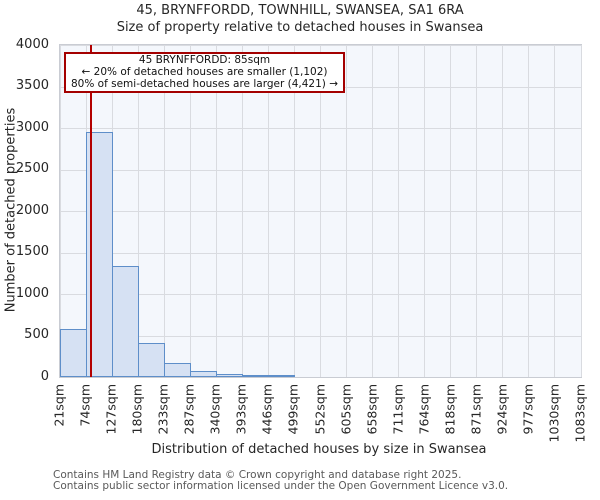 The image size is (600, 500). What do you see at coordinates (111, 409) in the screenshot?
I see `x-tick-label: 127sqm` at bounding box center [111, 409].